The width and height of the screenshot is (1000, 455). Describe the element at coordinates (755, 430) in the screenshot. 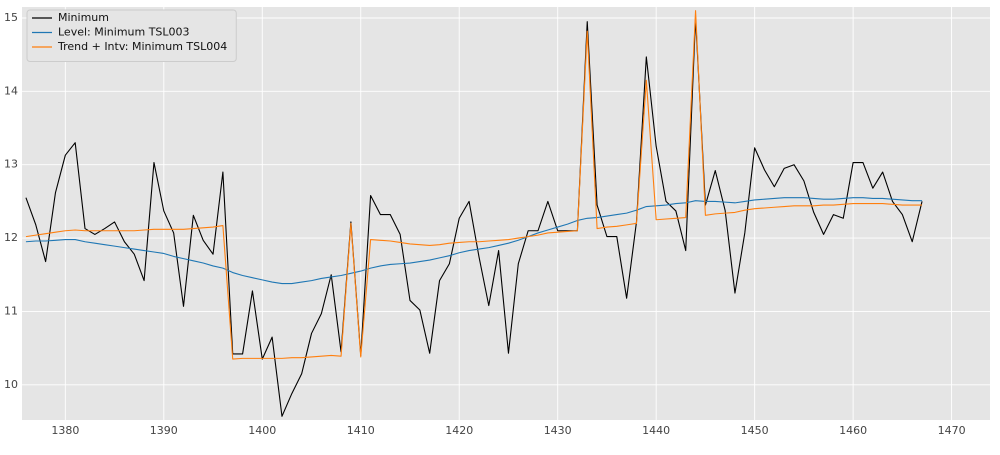

I see `x-tick-label: 1450` at that location.